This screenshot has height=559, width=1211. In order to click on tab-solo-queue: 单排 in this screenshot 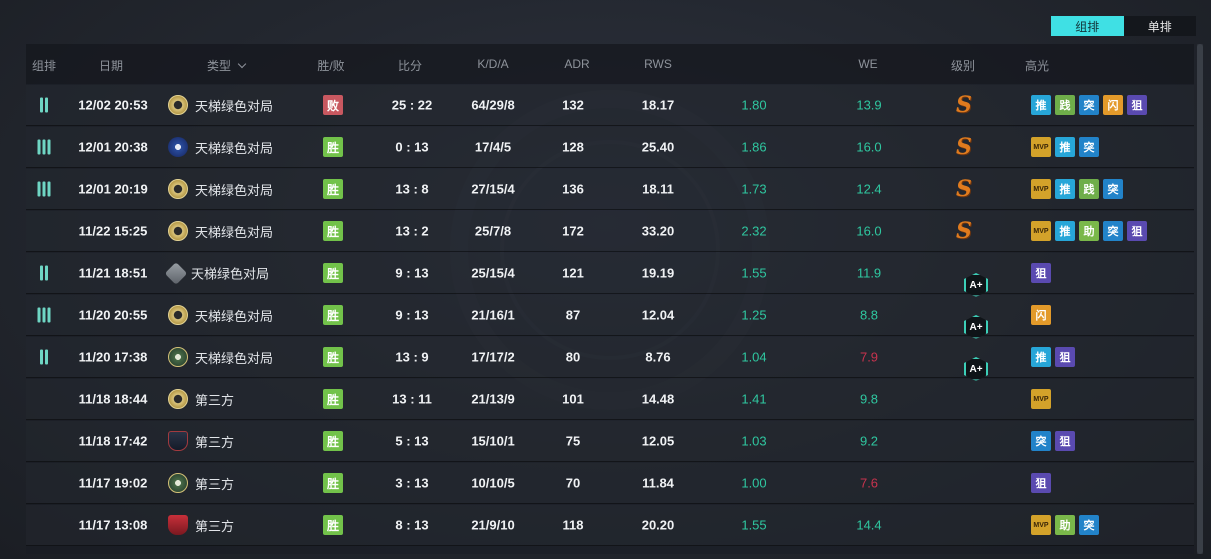, I will do `click(1159, 26)`.